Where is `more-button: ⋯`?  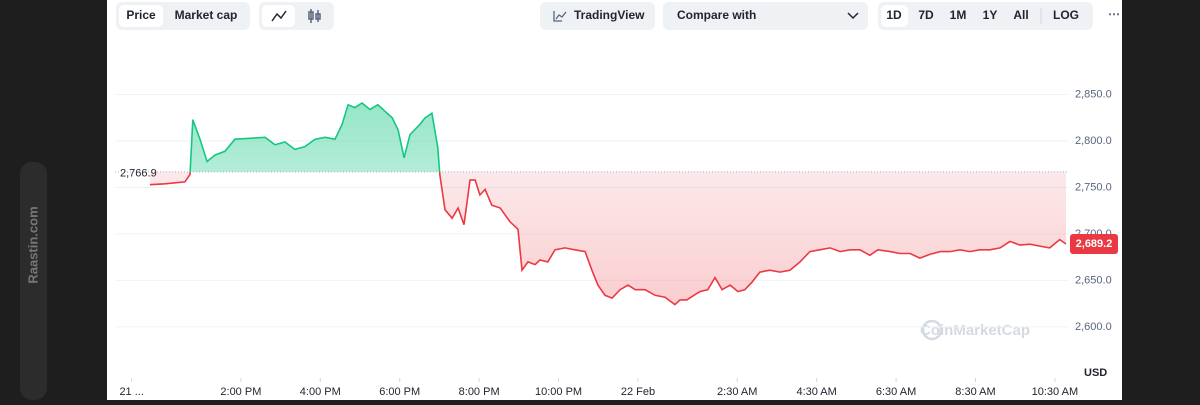
more-button: ⋯ is located at coordinates (1114, 14).